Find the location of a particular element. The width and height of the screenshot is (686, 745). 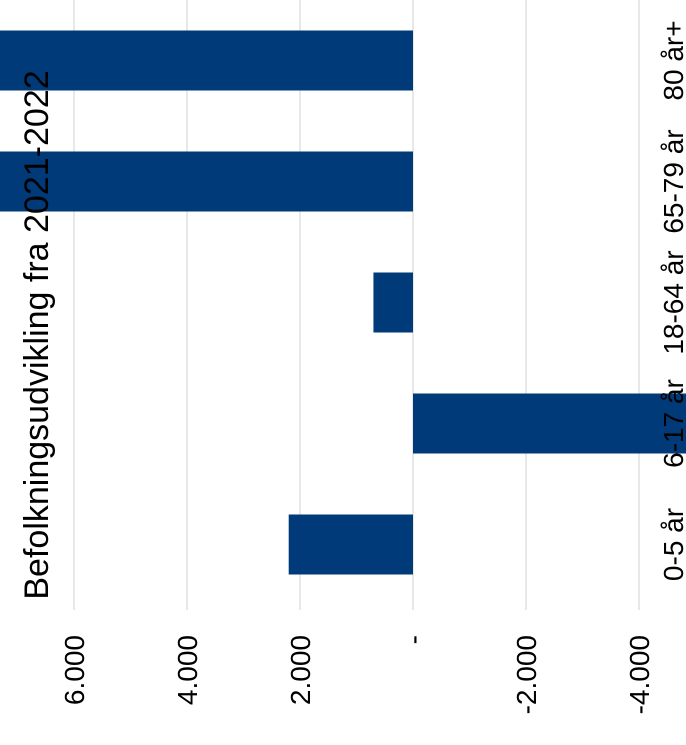

category-axis-labels: 0-5 år 6-17 år 18-64 år 65-79 år 80 år+ is located at coordinates (672, 300).